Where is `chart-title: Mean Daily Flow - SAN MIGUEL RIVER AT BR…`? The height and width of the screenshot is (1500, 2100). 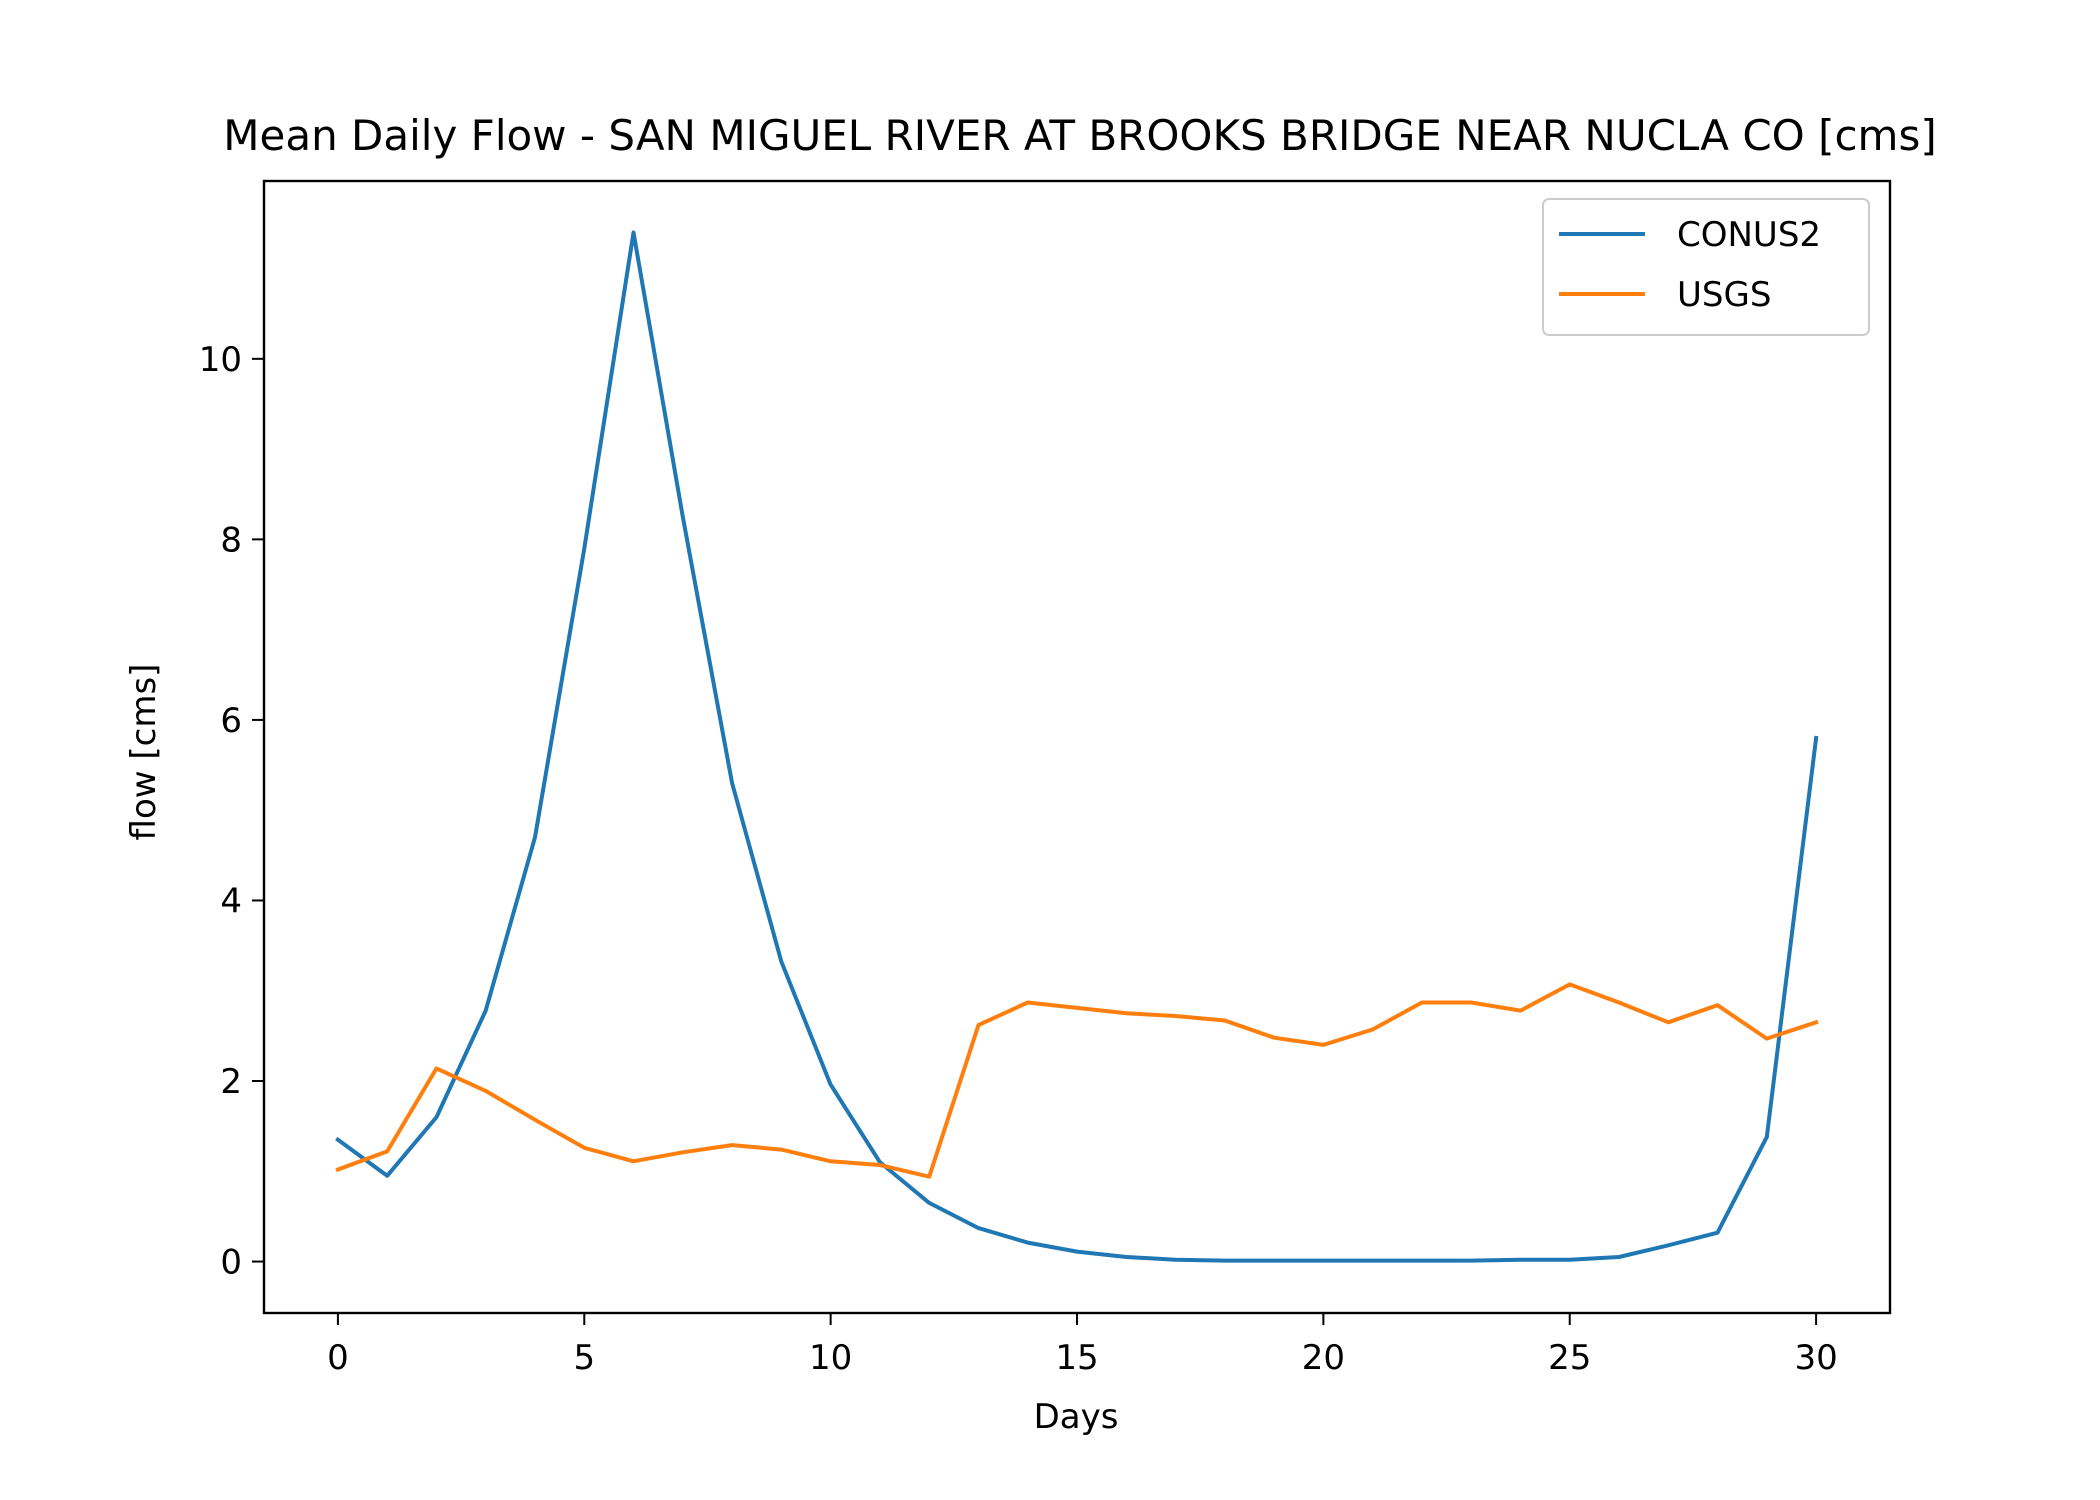
chart-title: Mean Daily Flow - SAN MIGUEL RIVER AT BR… is located at coordinates (1080, 135).